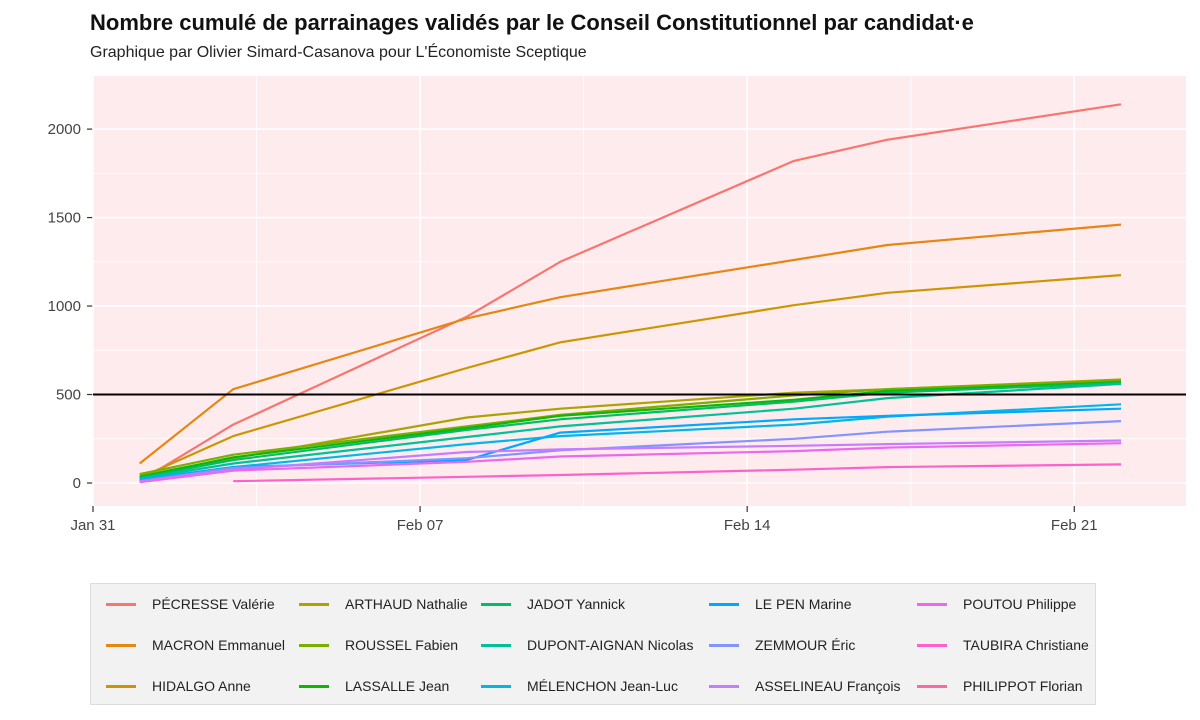 The height and width of the screenshot is (720, 1200). Describe the element at coordinates (64, 218) in the screenshot. I see `y-tick-label: 1500` at that location.